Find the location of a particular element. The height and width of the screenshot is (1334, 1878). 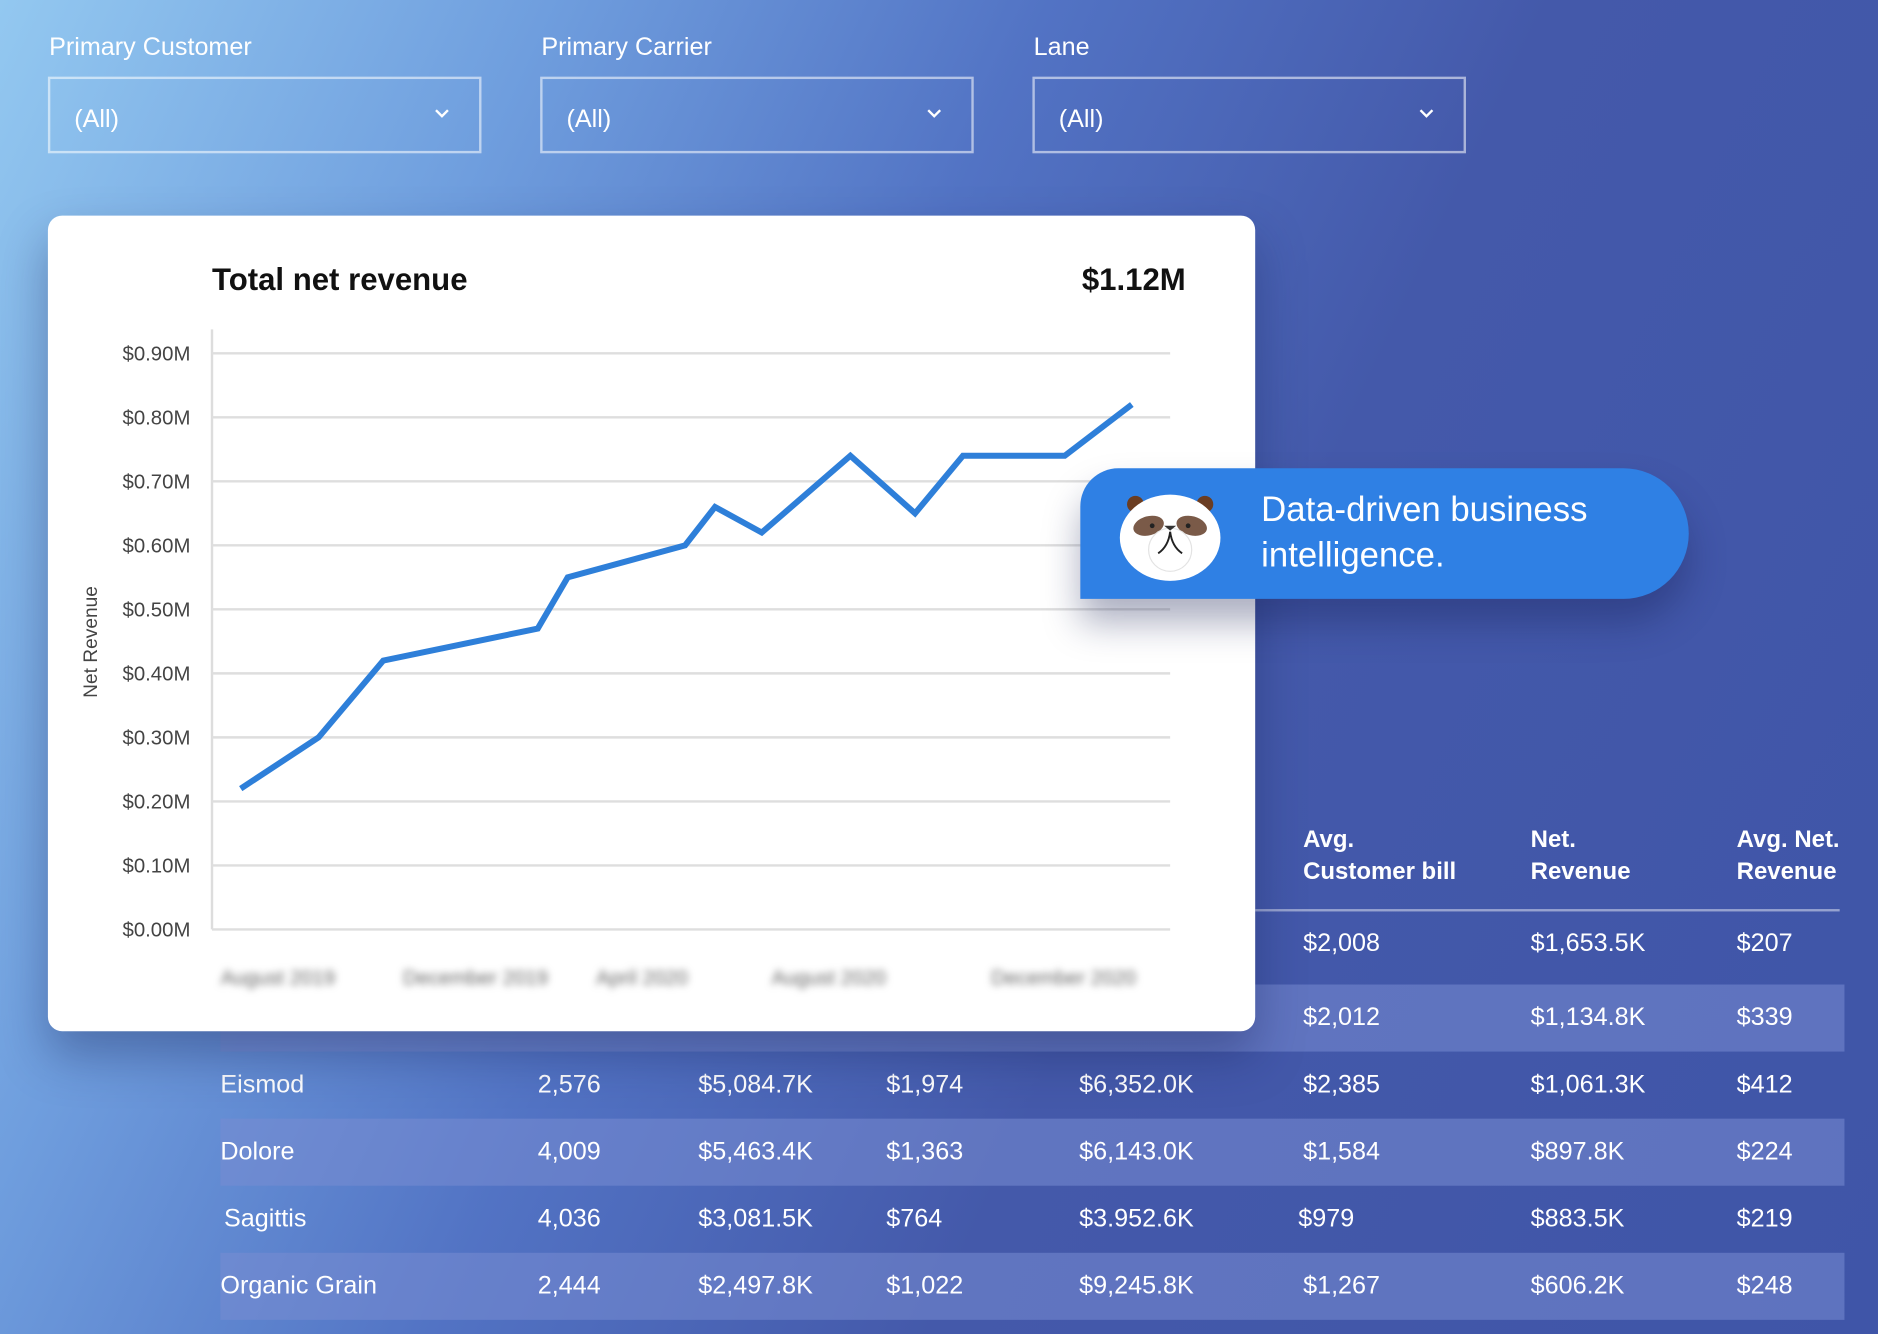

tagline-bubble: Data-driven business intelligence. is located at coordinates (1384, 533).